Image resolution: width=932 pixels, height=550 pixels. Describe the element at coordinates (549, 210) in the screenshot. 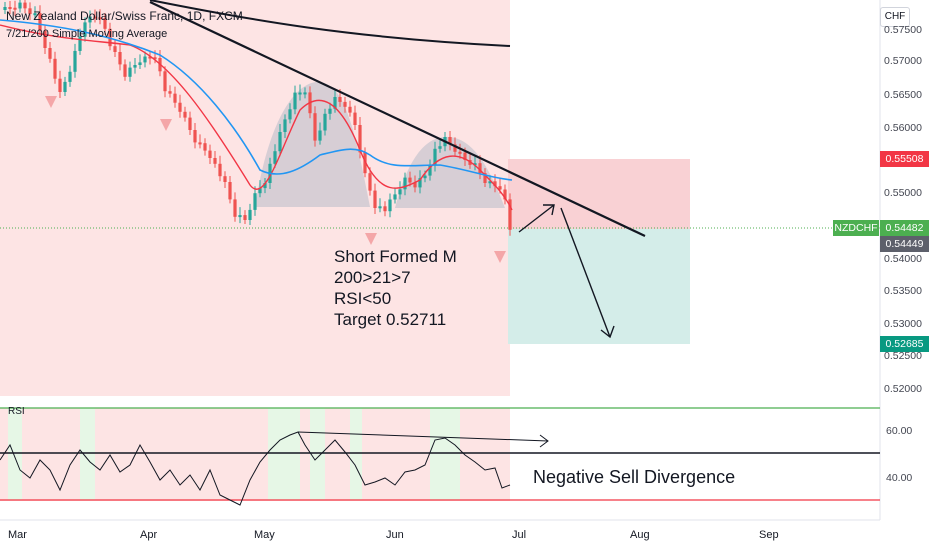

I see `projected-bounce-arrowhead` at that location.